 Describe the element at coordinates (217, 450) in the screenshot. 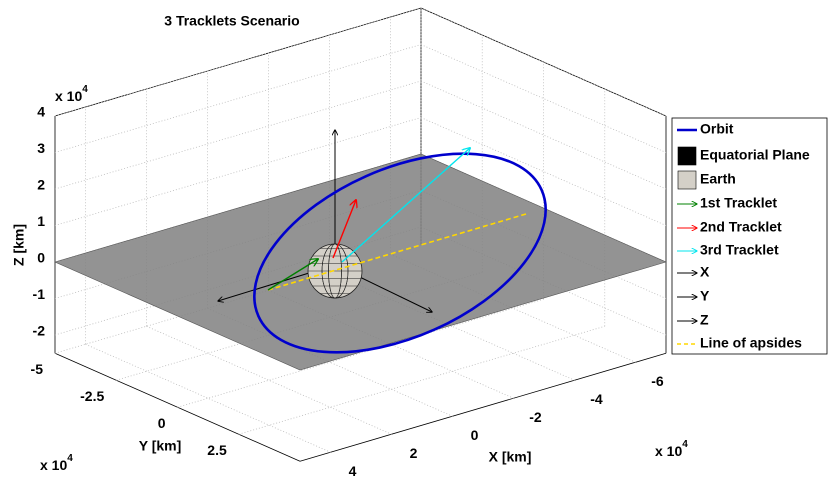

I see `y-tick-label: 2.5` at that location.